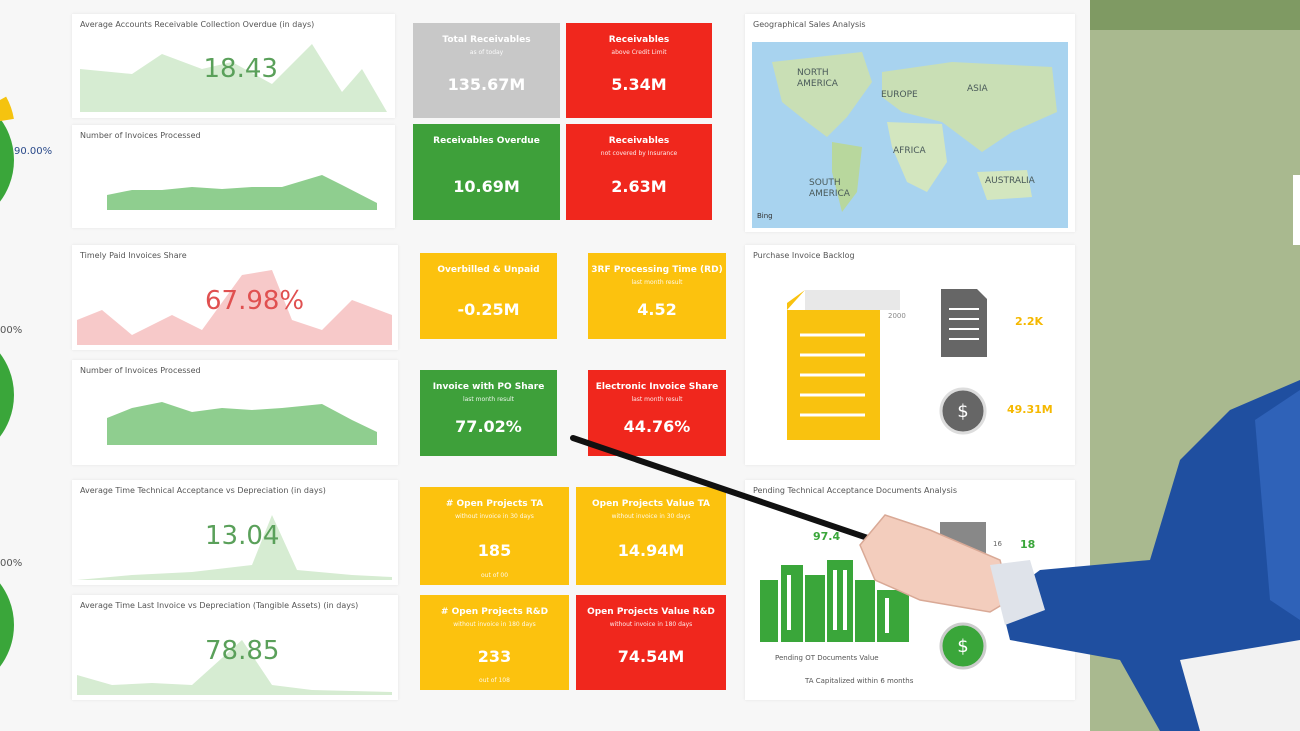  What do you see at coordinates (639, 172) in the screenshot?
I see `kpi-tile: Receivables not covered by Insurance 2.63M` at bounding box center [639, 172].